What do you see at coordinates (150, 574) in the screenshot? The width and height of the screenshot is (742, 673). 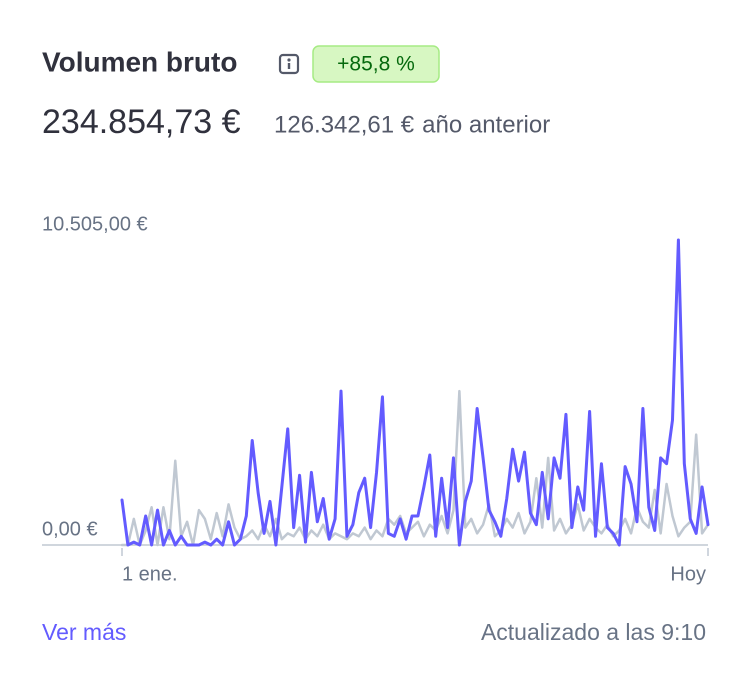 I see `x-tick-label: 1 ene.` at bounding box center [150, 574].